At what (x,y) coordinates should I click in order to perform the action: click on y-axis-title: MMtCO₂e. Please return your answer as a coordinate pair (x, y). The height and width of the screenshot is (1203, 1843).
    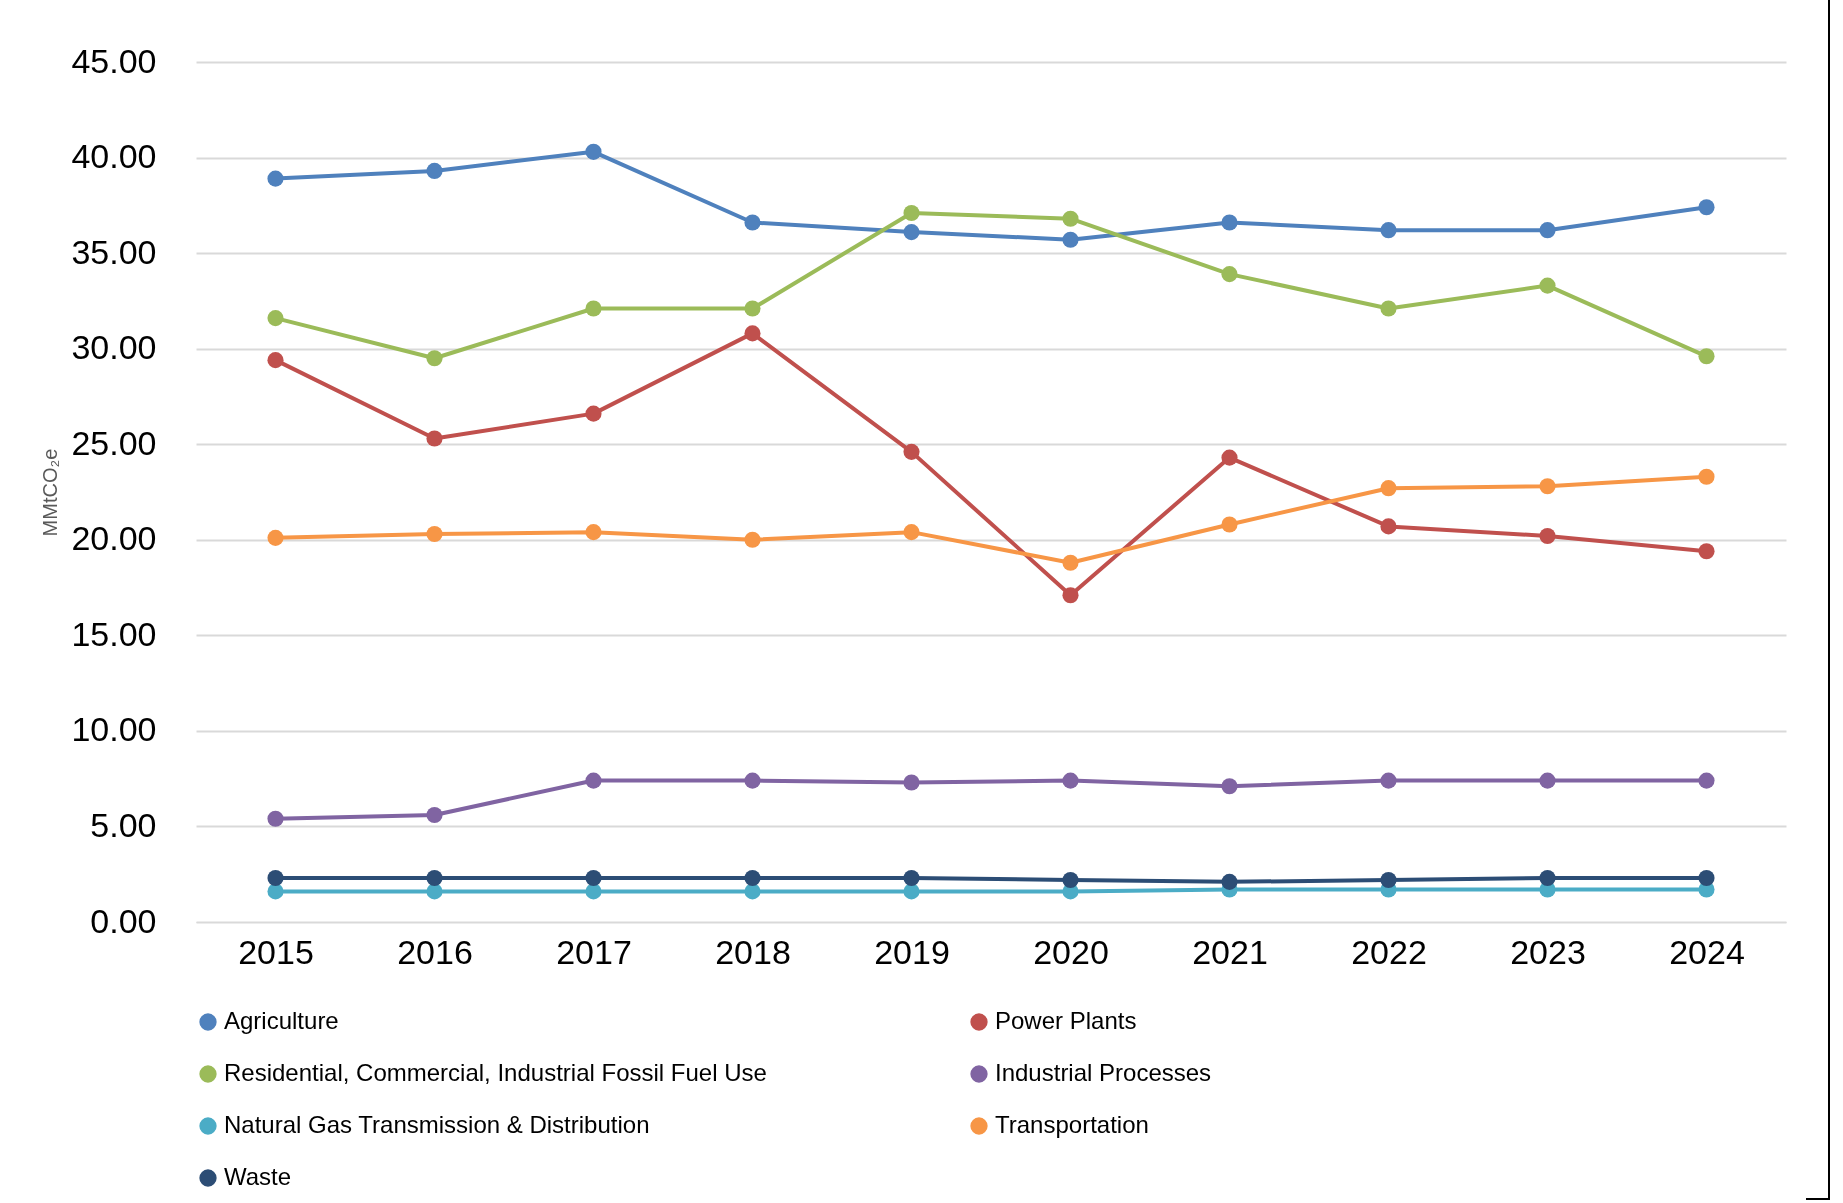
    Looking at the image, I should click on (50, 492).